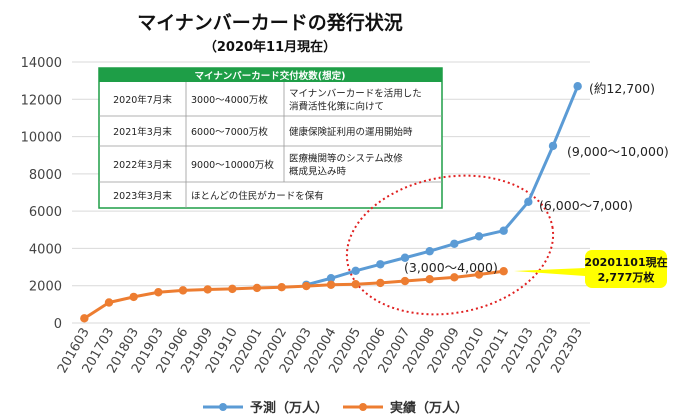  Describe the element at coordinates (549, 272) in the screenshot. I see `callout-pointer` at that location.